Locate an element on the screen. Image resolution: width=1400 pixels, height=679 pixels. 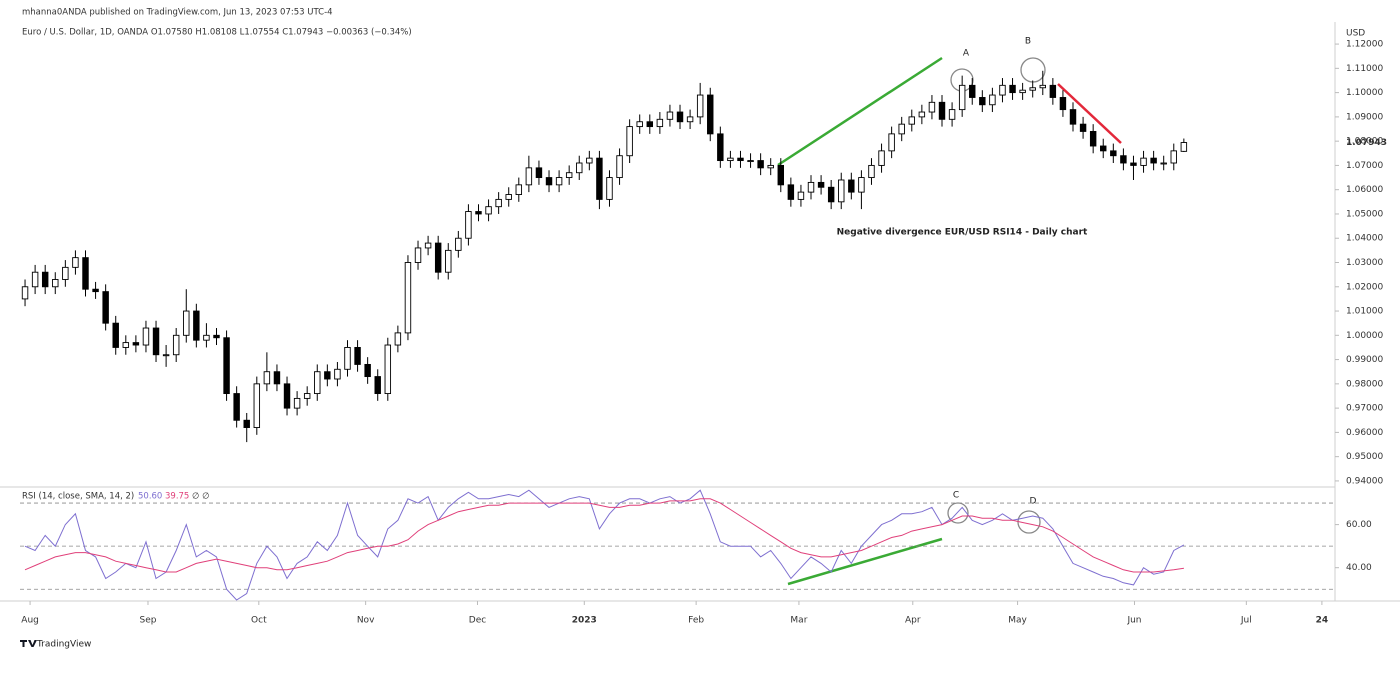
marker-label: D is located at coordinates (1033, 502).